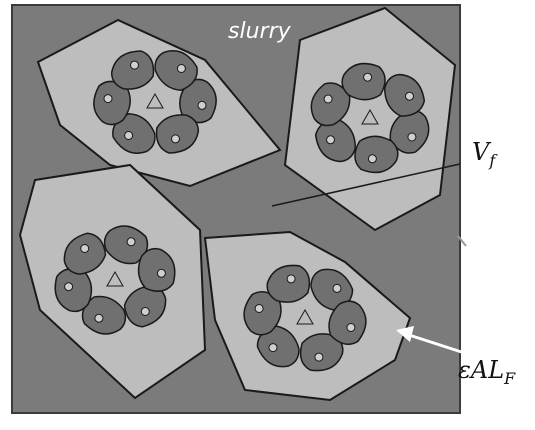 Image resolution: width=535 pixels, height=430 pixels. I want to click on eal-subscript: F, so click(509, 378).